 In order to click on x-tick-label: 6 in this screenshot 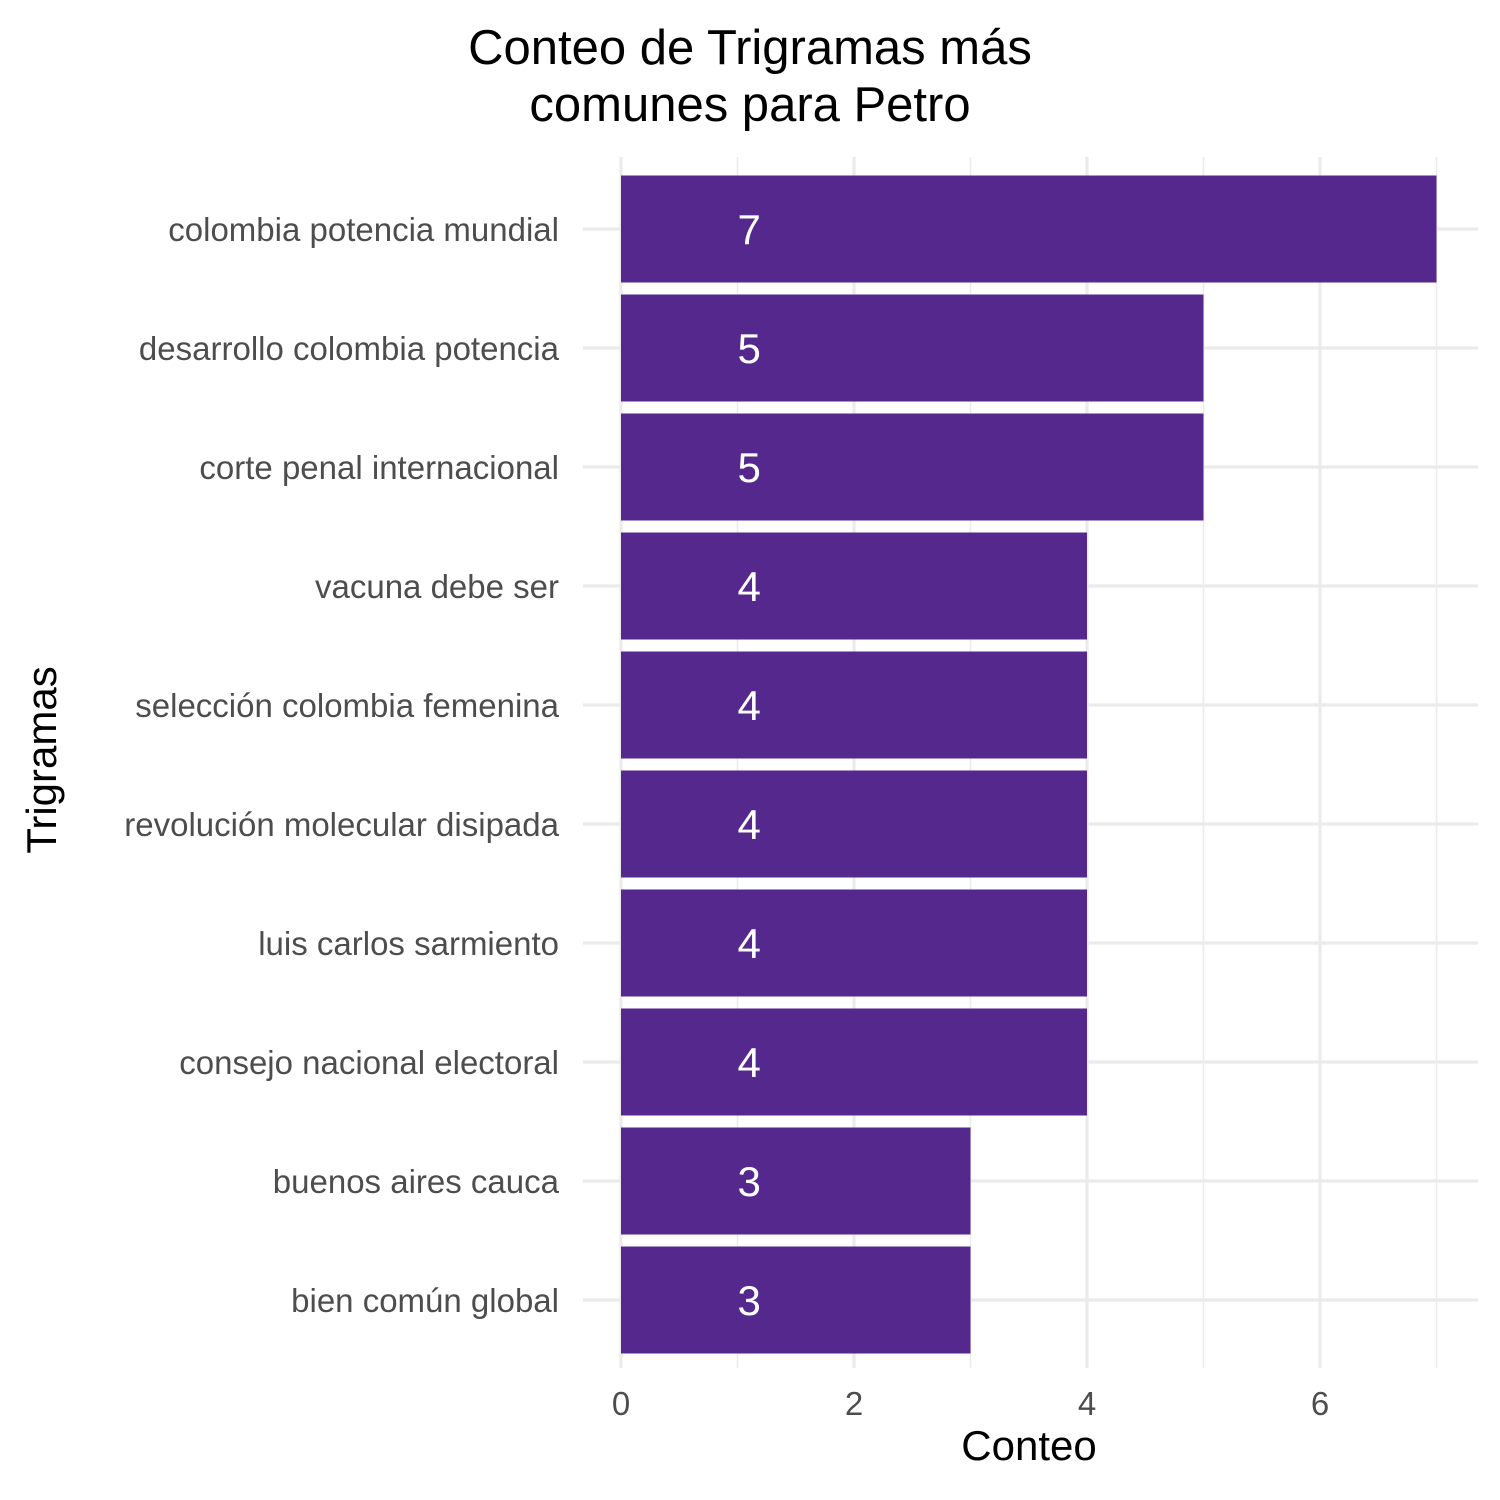, I will do `click(1320, 1403)`.